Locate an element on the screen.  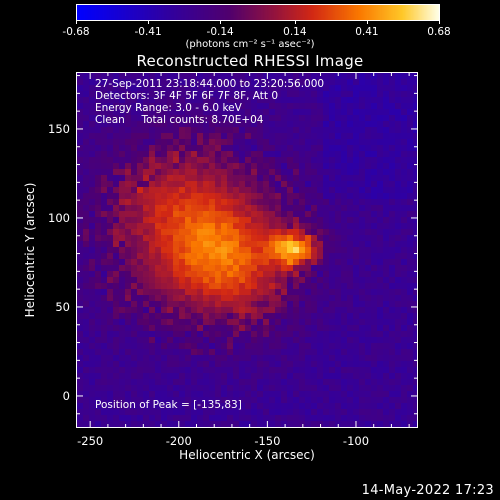
colorbar-tick-label: 0.68 is located at coordinates (439, 32).